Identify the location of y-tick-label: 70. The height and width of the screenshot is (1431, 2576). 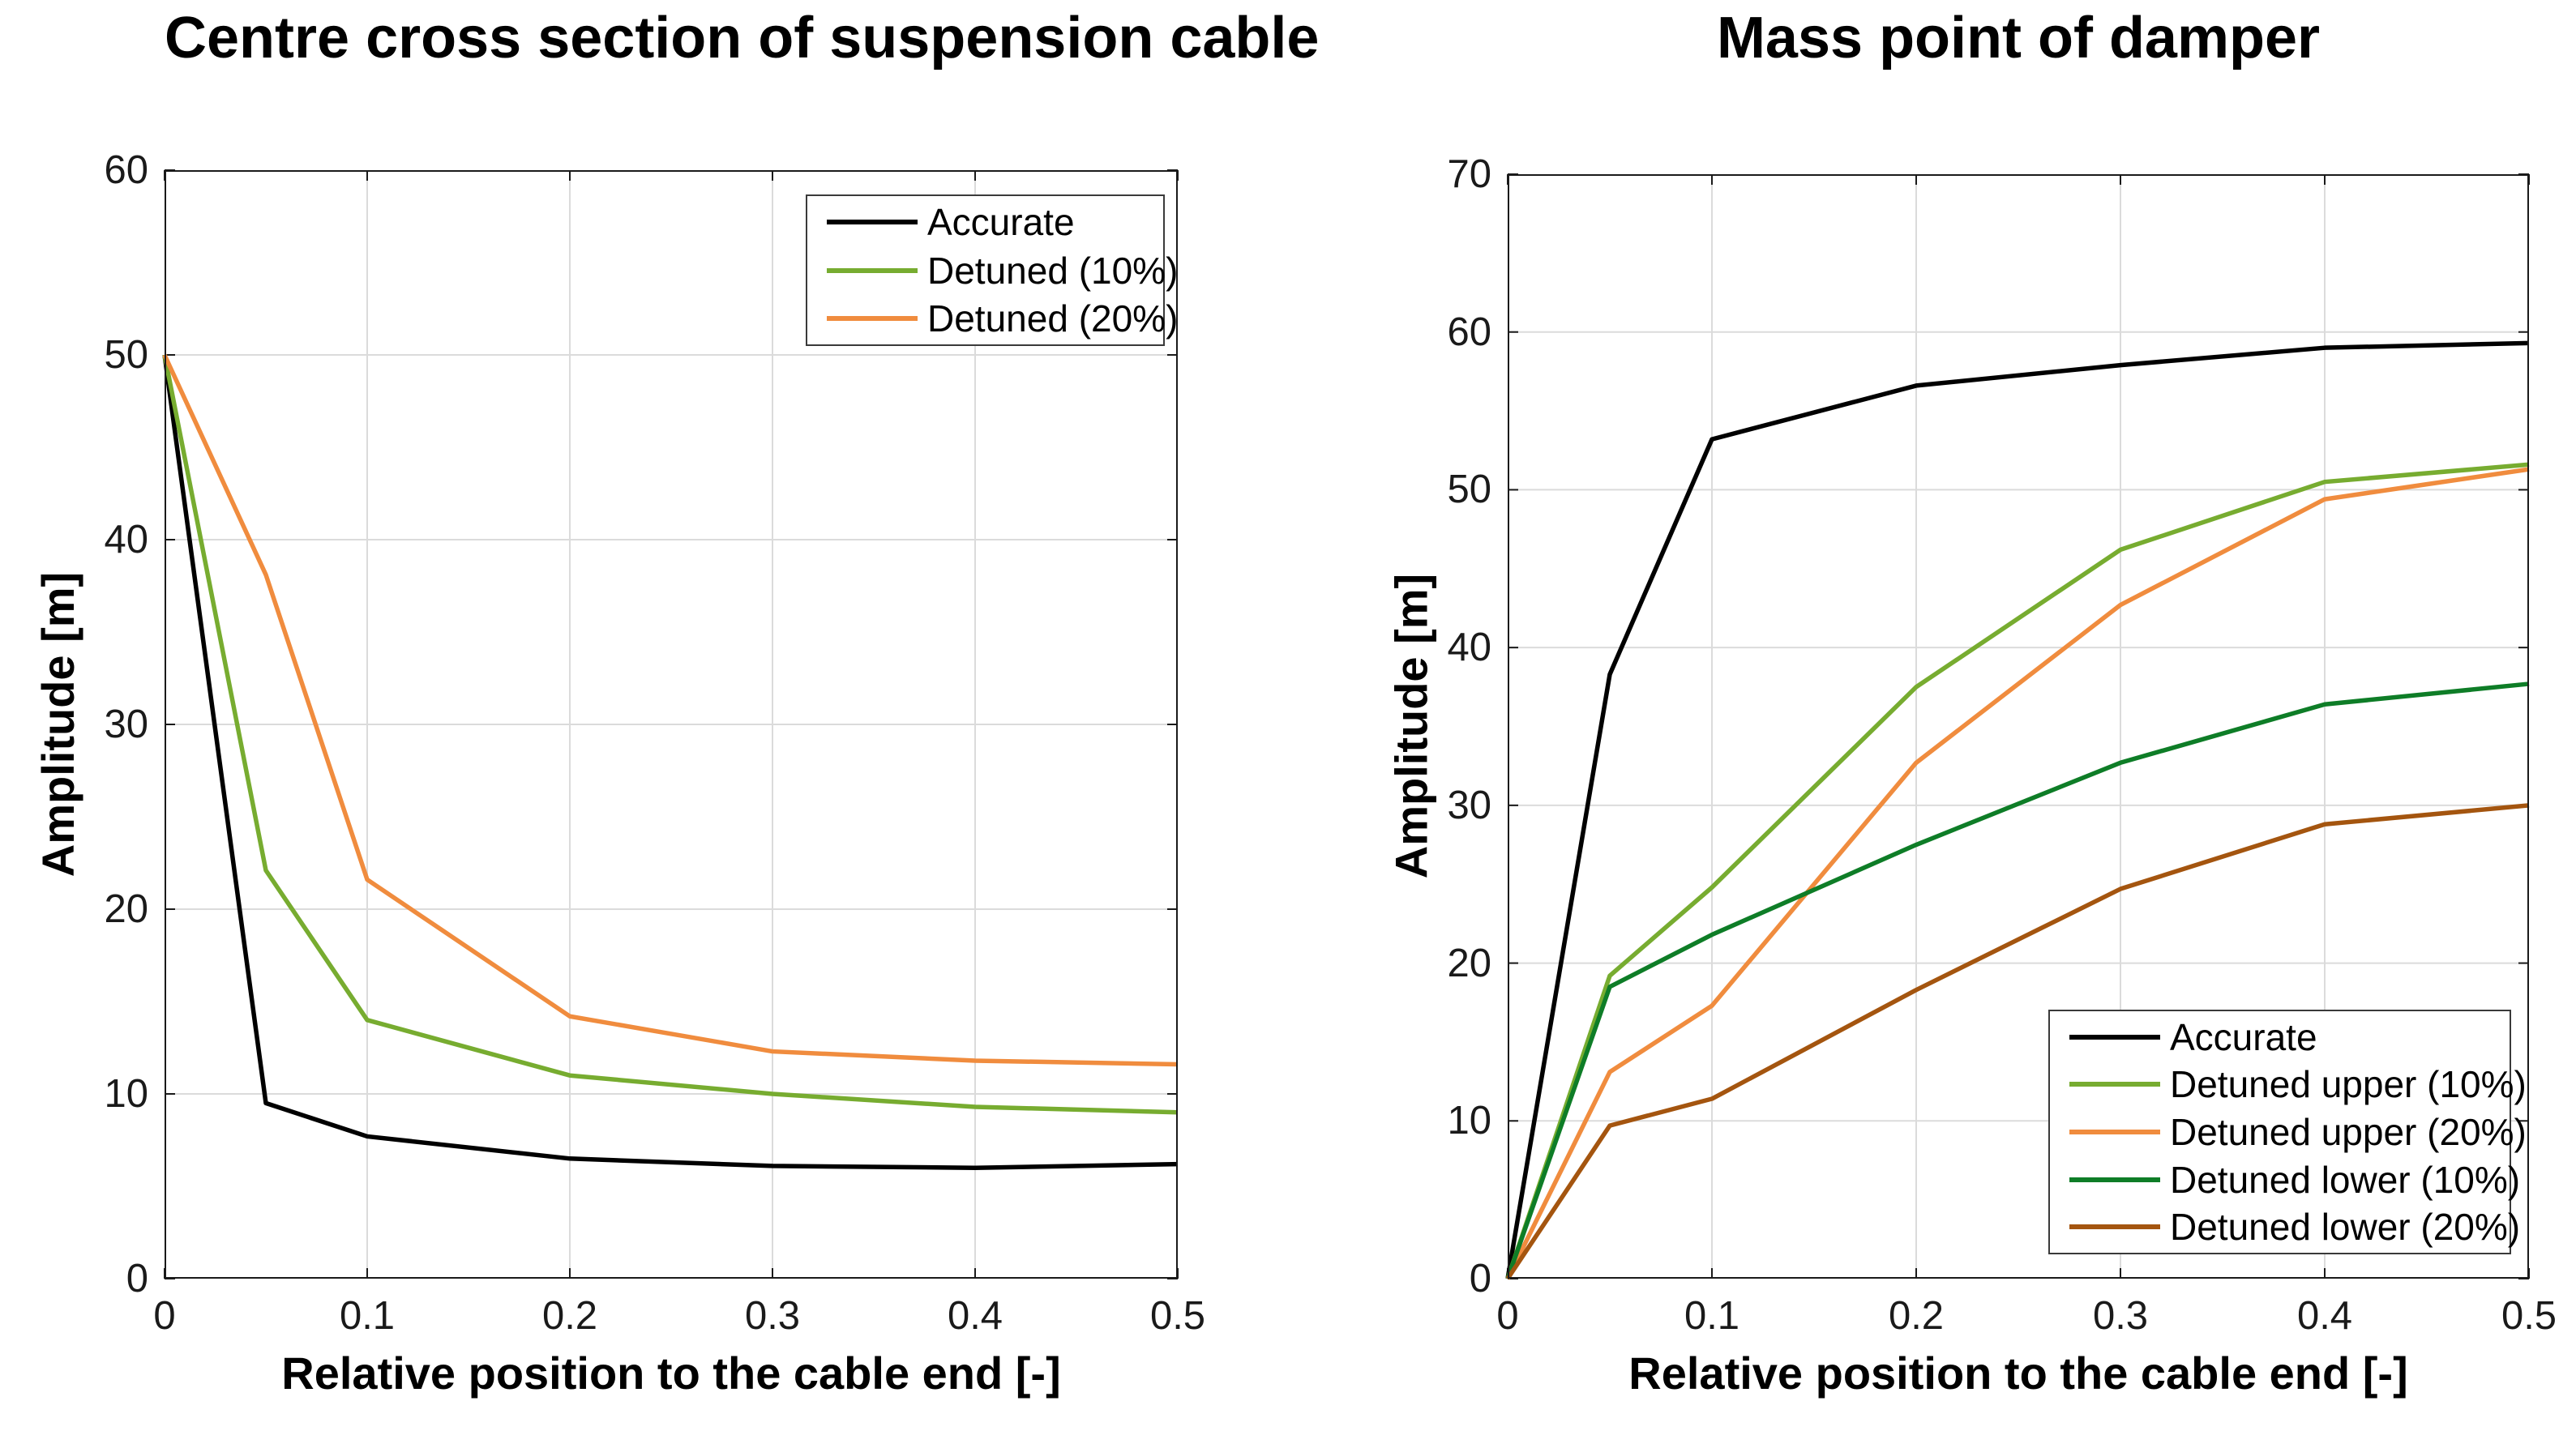
(1469, 174).